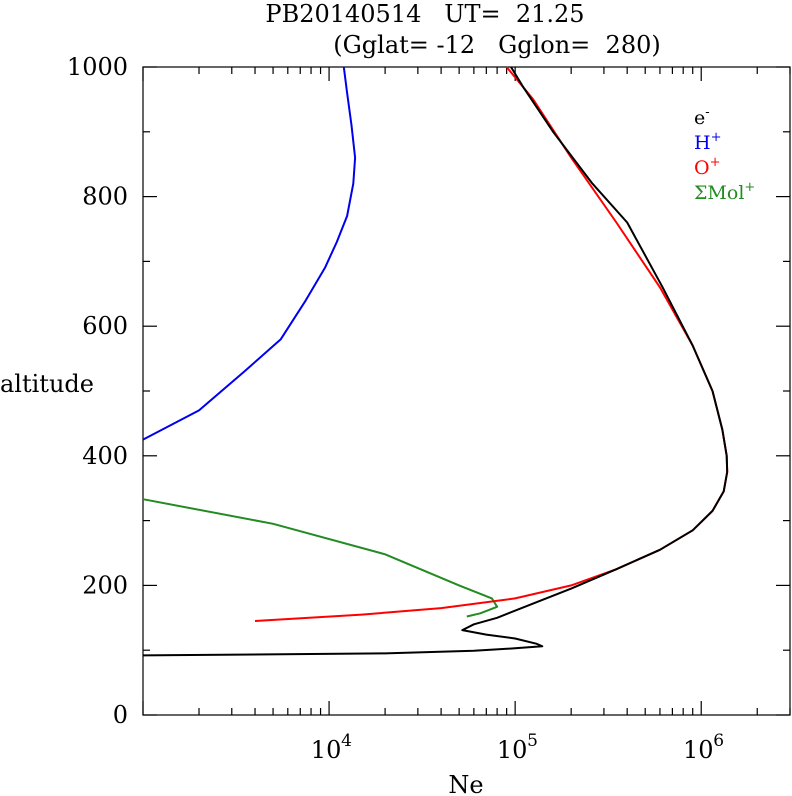  I want to click on legend-entry: ΣMol+, so click(724, 192).